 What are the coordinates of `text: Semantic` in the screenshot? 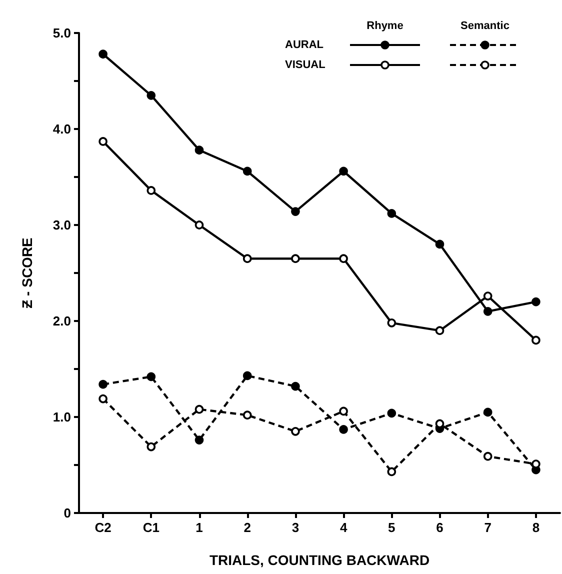 It's located at (485, 26).